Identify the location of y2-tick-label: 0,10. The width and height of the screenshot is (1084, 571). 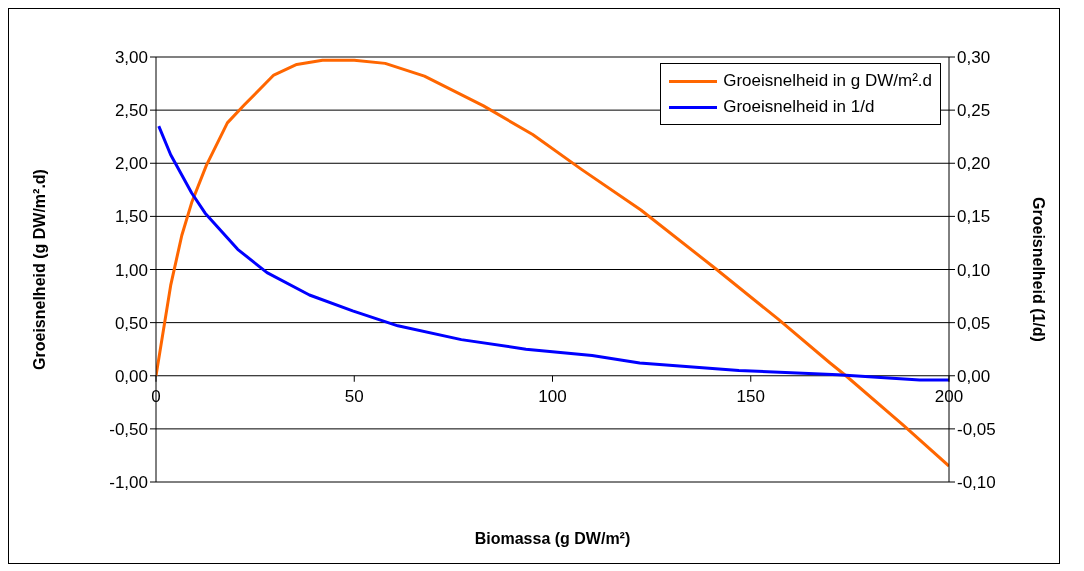
(974, 270).